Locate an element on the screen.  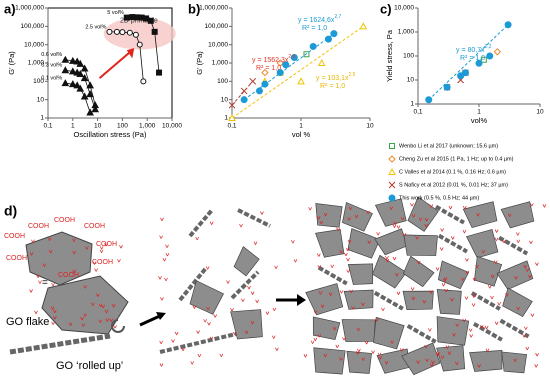
y-tick-label: 1 is located at coordinates (42, 118).